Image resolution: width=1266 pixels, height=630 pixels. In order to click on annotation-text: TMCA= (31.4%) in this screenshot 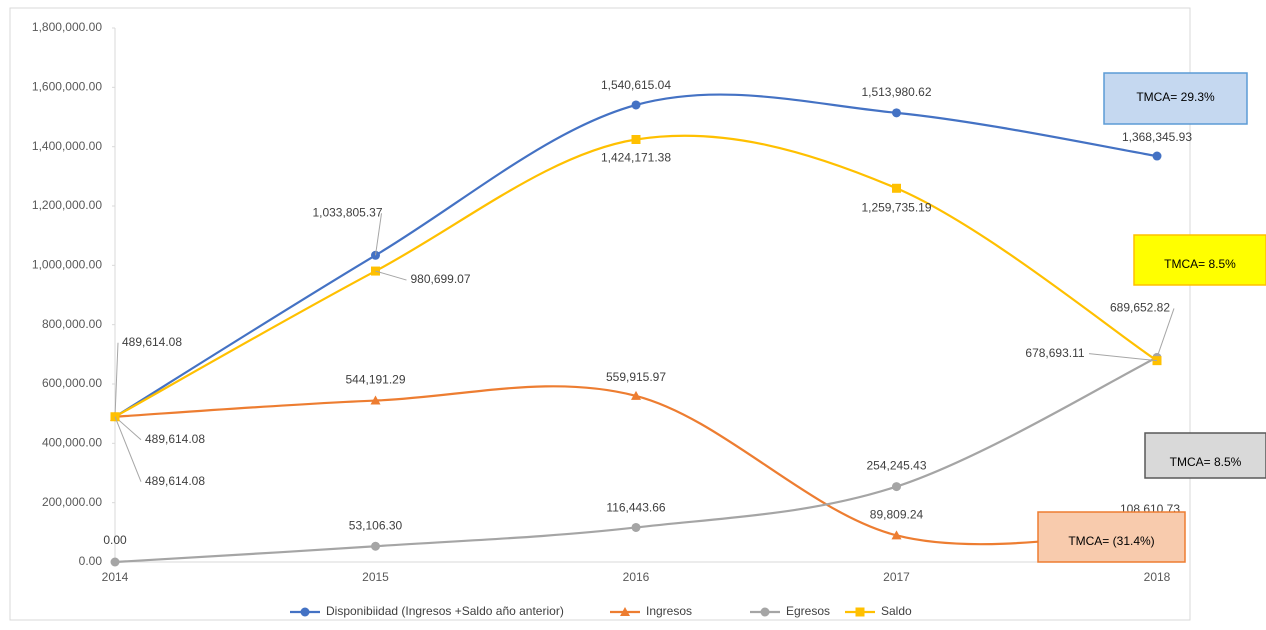, I will do `click(1111, 541)`.